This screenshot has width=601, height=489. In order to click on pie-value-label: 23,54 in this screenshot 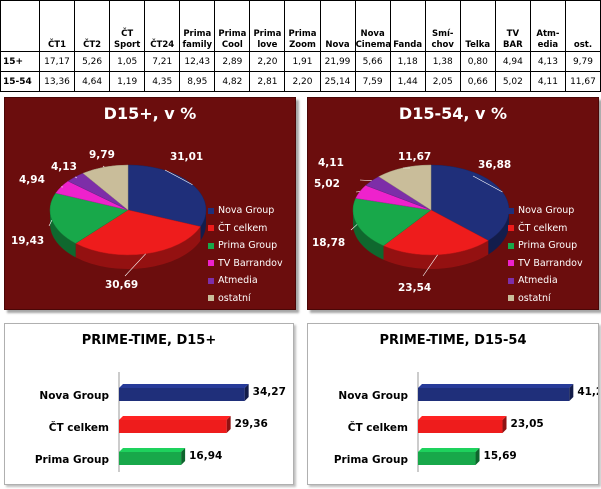, I will do `click(414, 288)`.